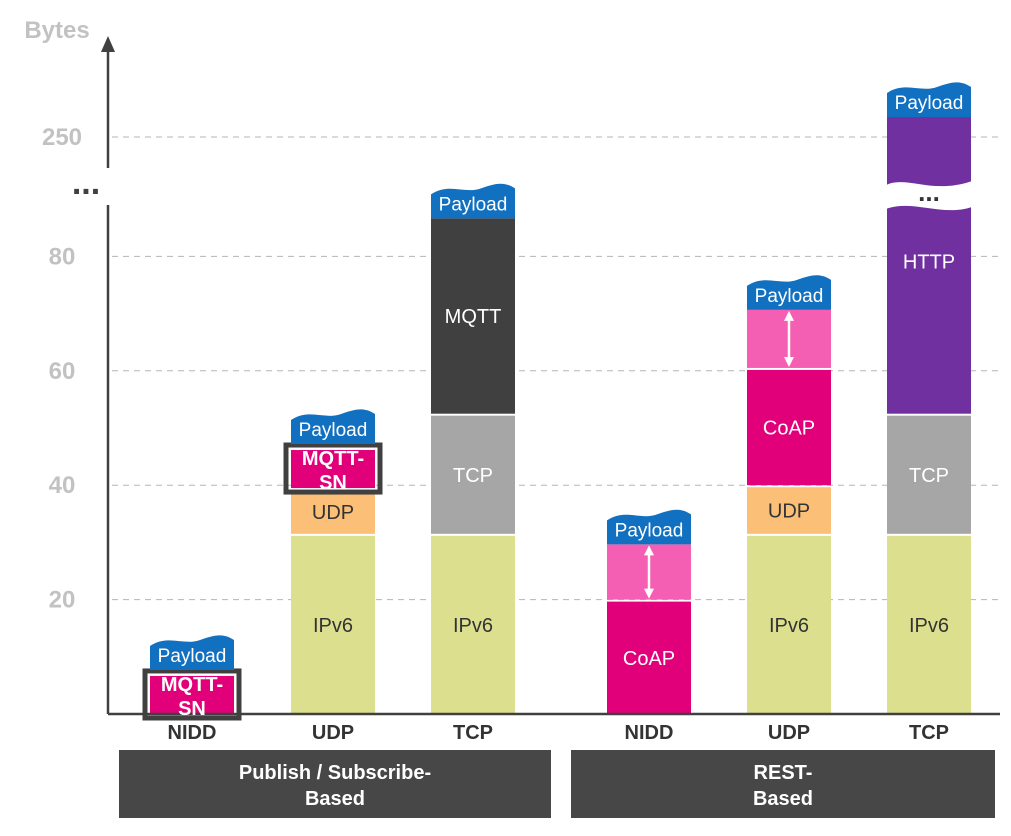  I want to click on y-tick-label: 60, so click(62, 371).